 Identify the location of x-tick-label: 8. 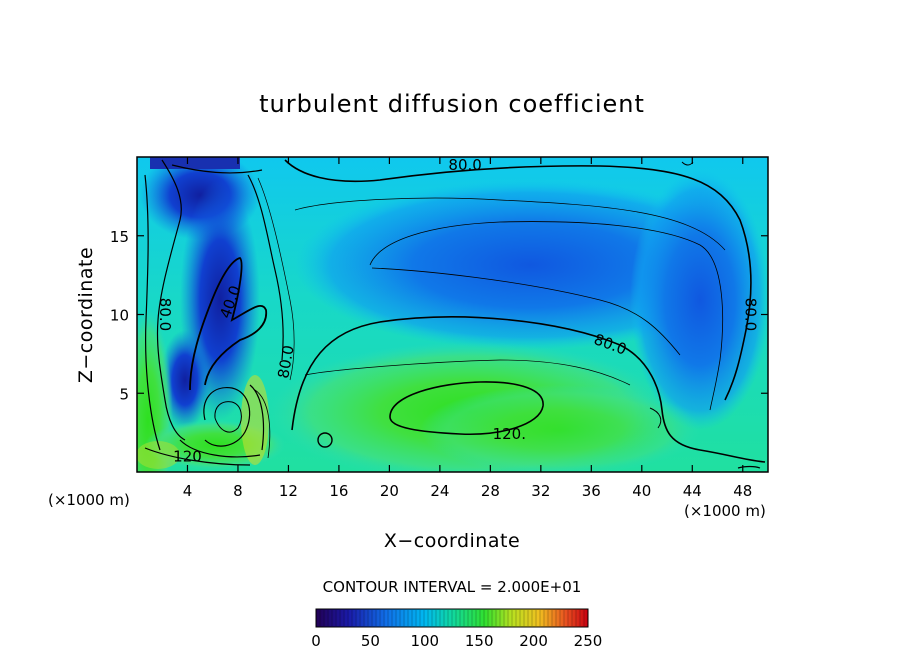
(238, 491).